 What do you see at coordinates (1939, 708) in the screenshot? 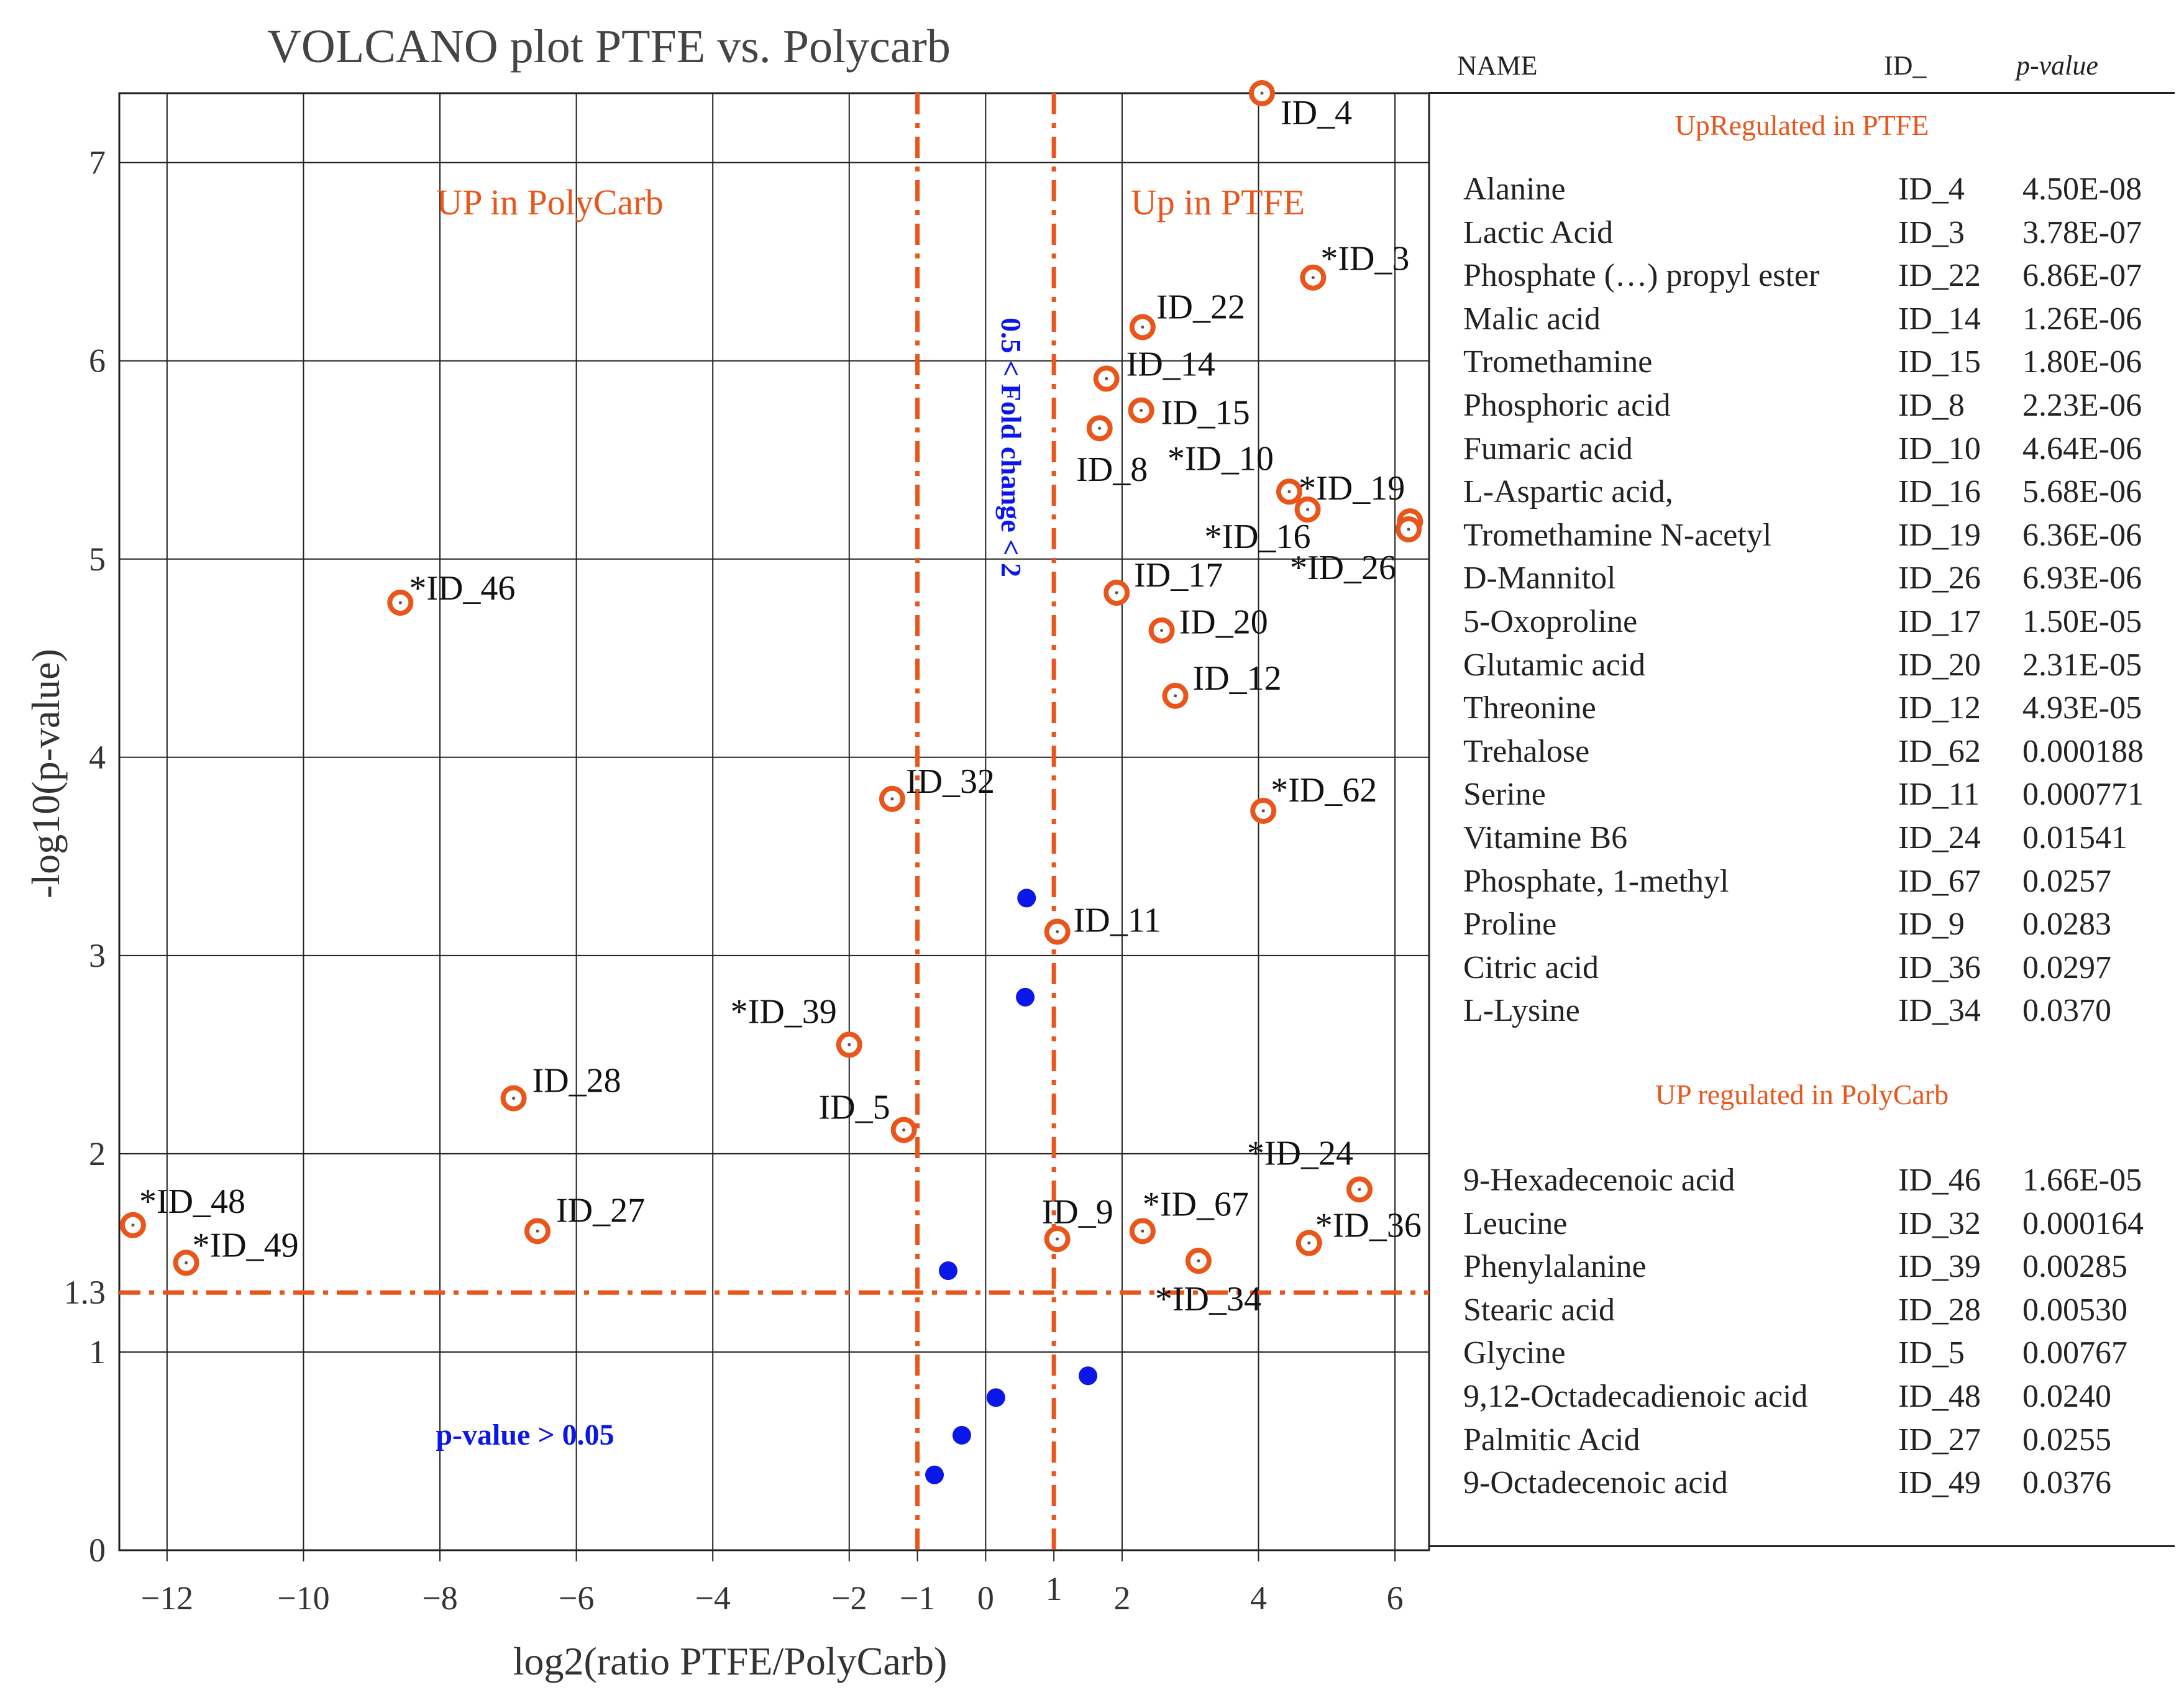
I see `table-cell-id: ID_12` at bounding box center [1939, 708].